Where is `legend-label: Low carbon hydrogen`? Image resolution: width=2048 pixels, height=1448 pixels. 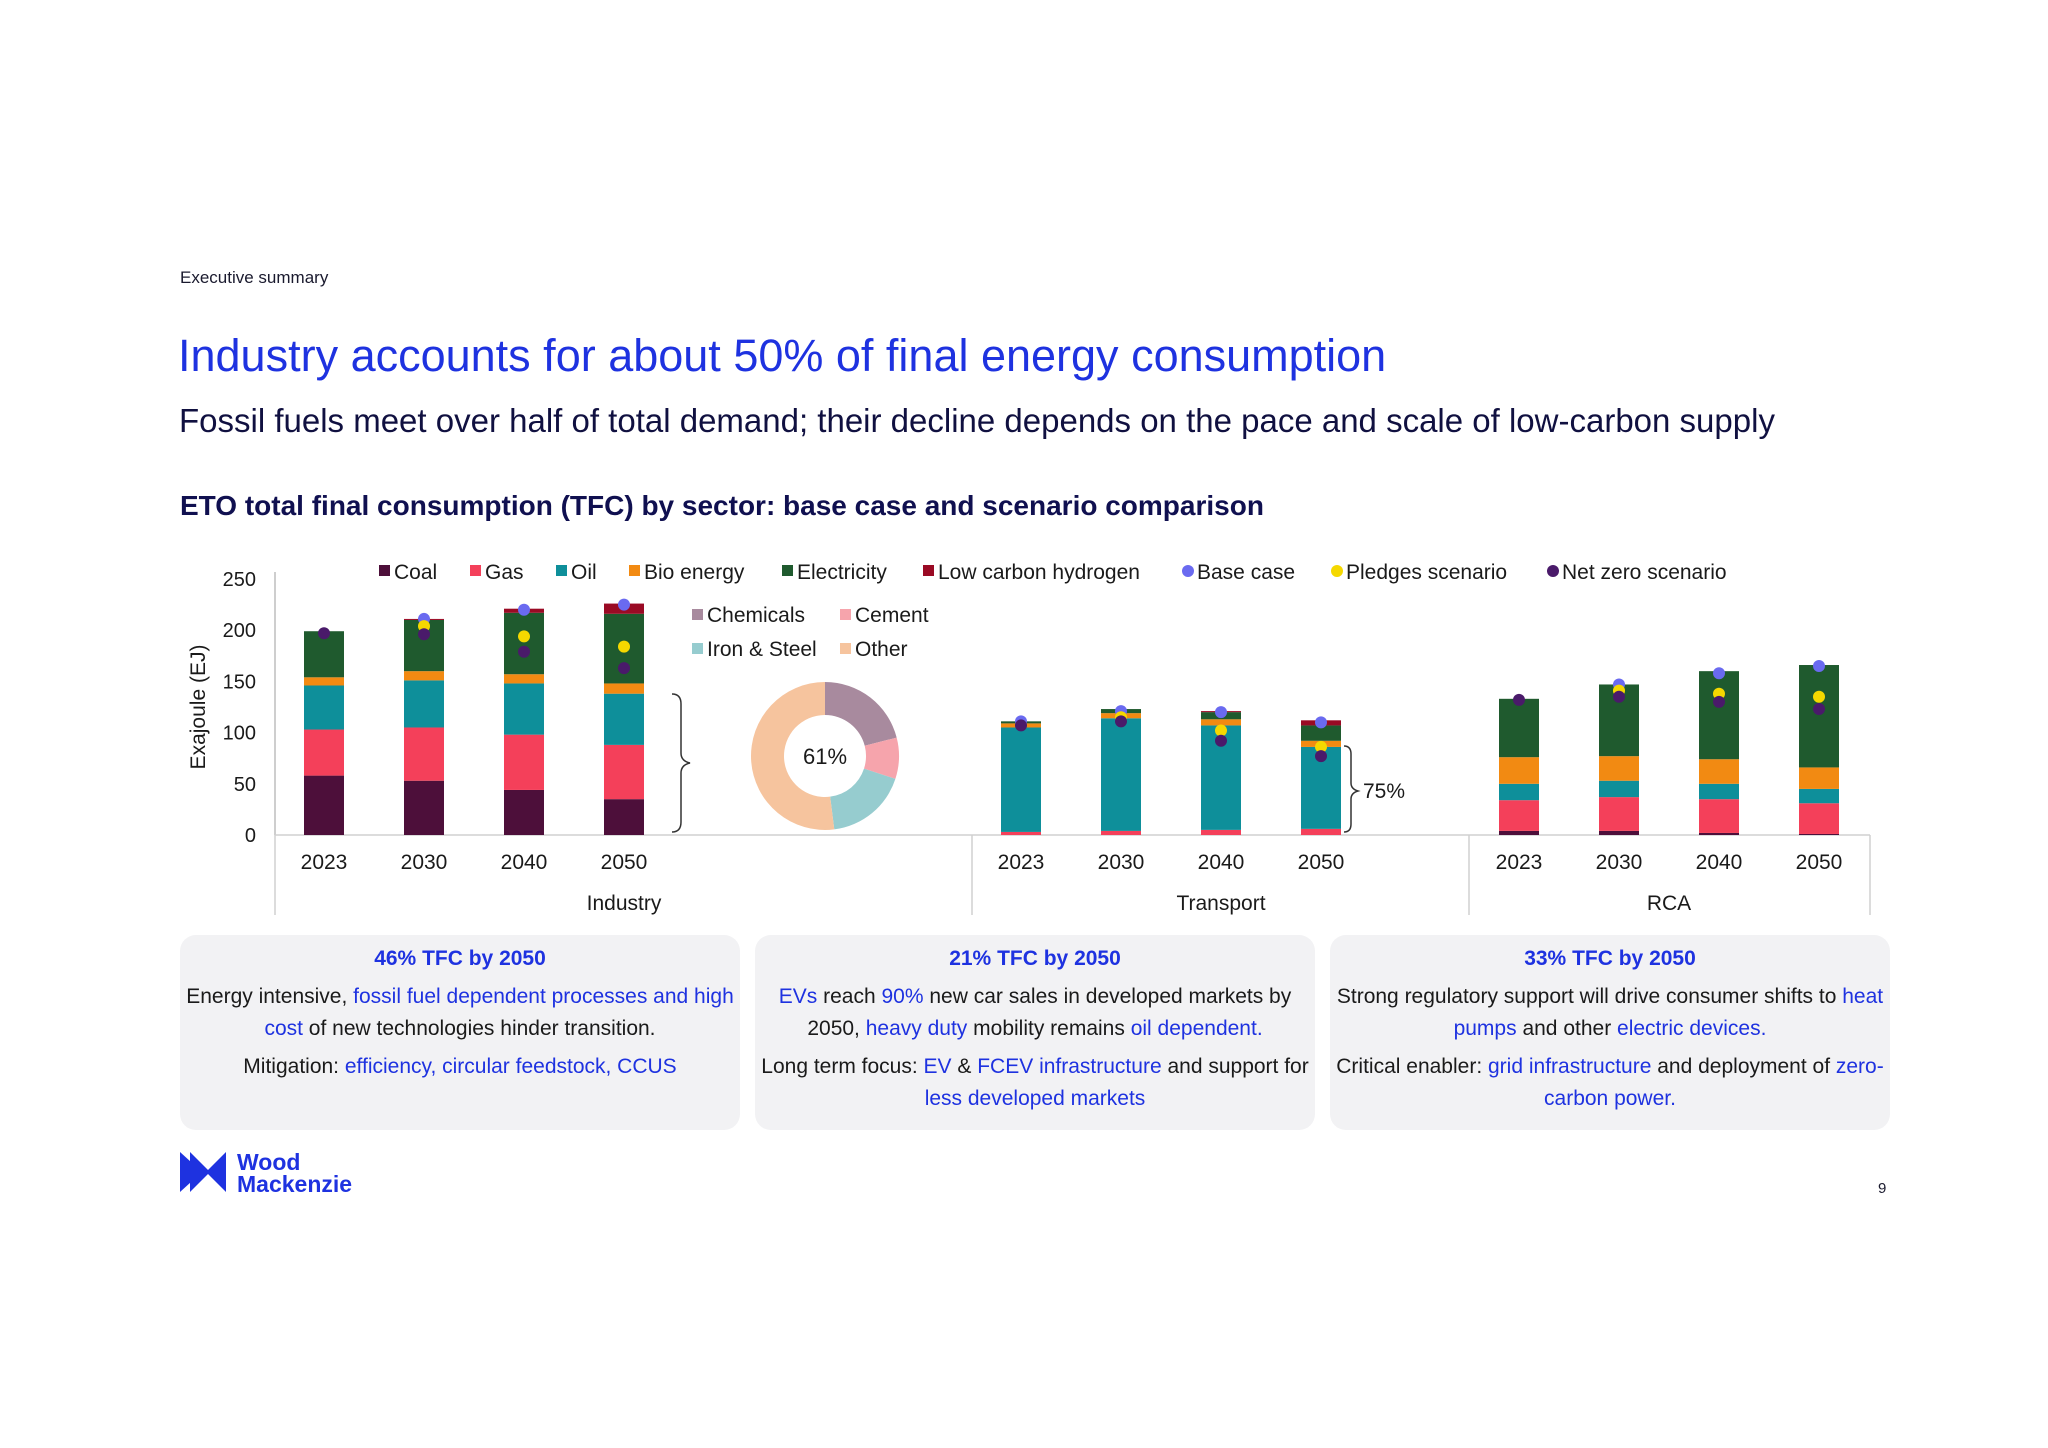 legend-label: Low carbon hydrogen is located at coordinates (1039, 572).